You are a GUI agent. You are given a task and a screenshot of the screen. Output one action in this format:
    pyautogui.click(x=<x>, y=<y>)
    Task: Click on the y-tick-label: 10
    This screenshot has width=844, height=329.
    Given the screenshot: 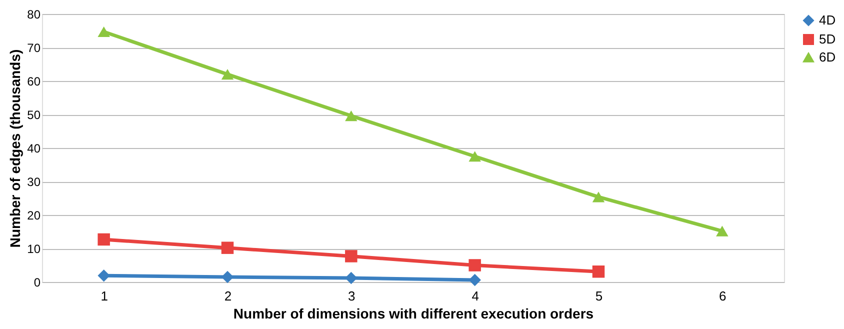 What is the action you would take?
    pyautogui.click(x=34, y=249)
    